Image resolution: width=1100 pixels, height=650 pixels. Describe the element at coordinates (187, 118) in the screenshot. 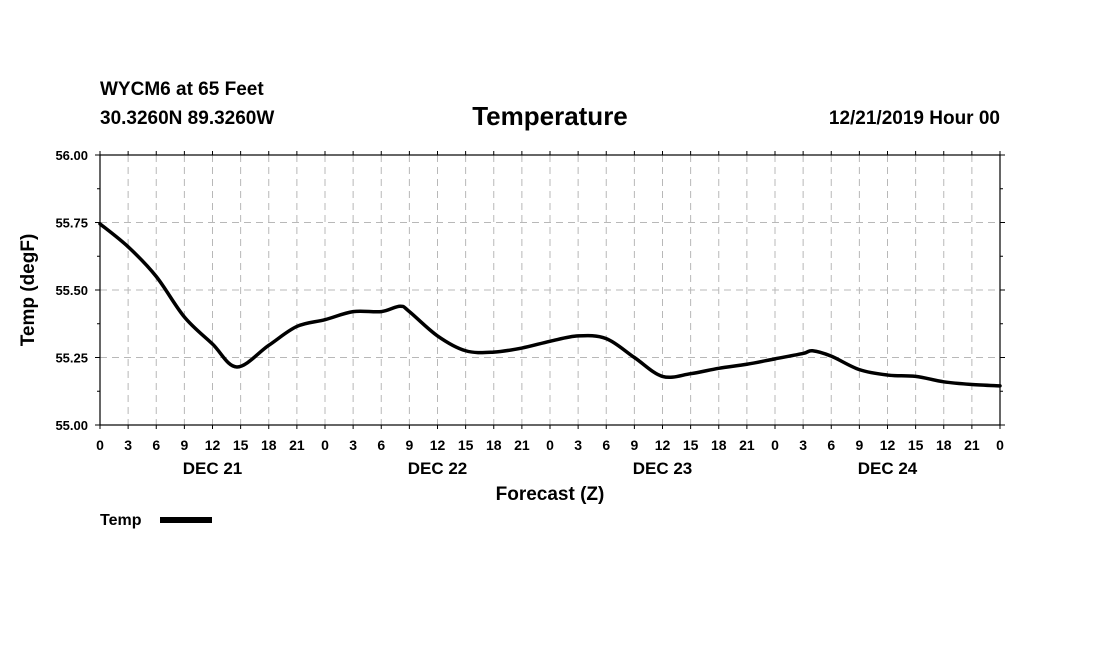

I see `coordinates-label: 30.3260N 89.3260W` at that location.